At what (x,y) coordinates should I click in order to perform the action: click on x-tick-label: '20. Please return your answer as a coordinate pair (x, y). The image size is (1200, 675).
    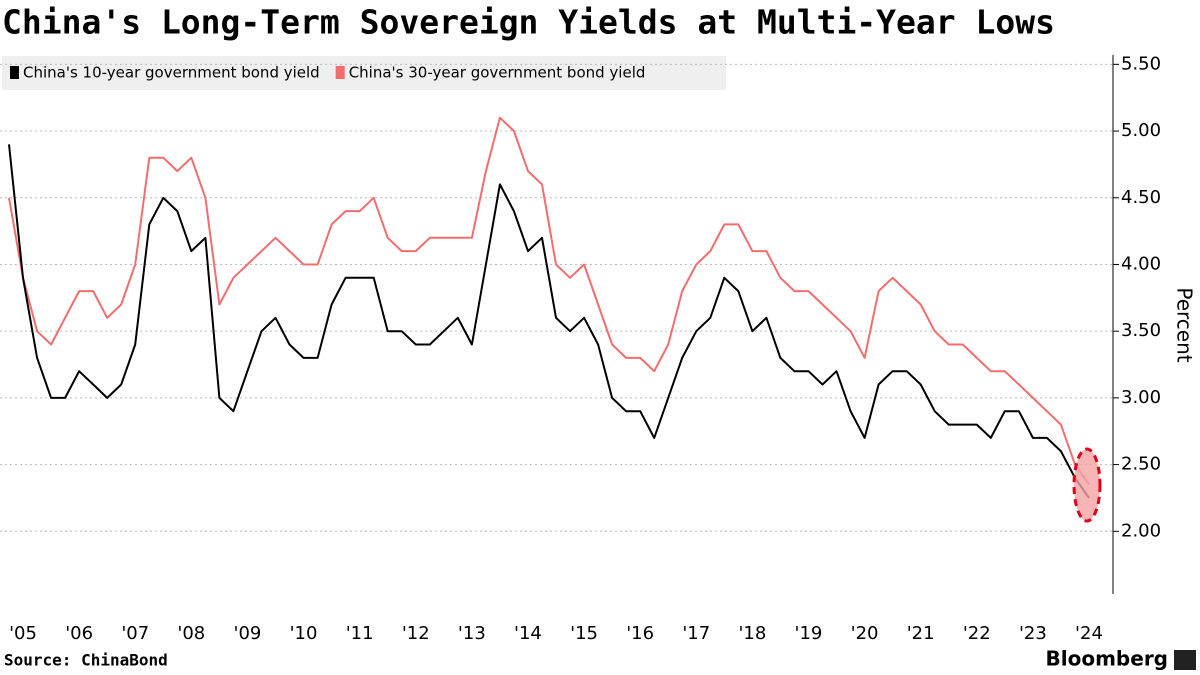
    Looking at the image, I should click on (865, 633).